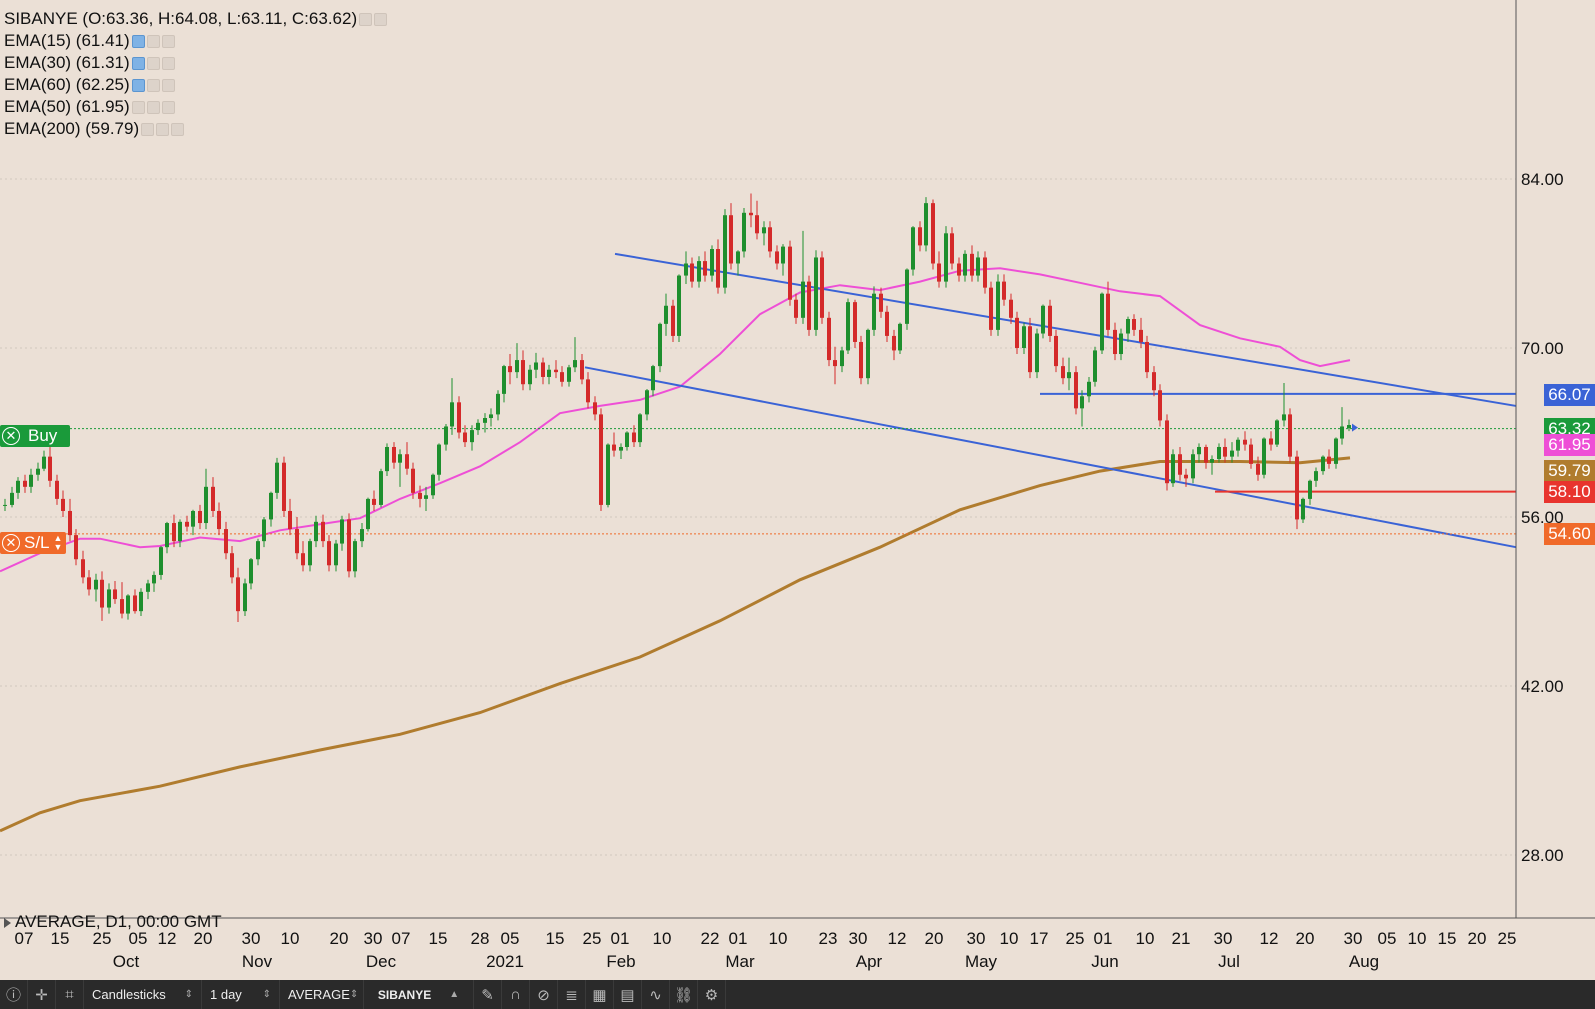  Describe the element at coordinates (488, 994) in the screenshot. I see `pencil-icon: ✎` at that location.